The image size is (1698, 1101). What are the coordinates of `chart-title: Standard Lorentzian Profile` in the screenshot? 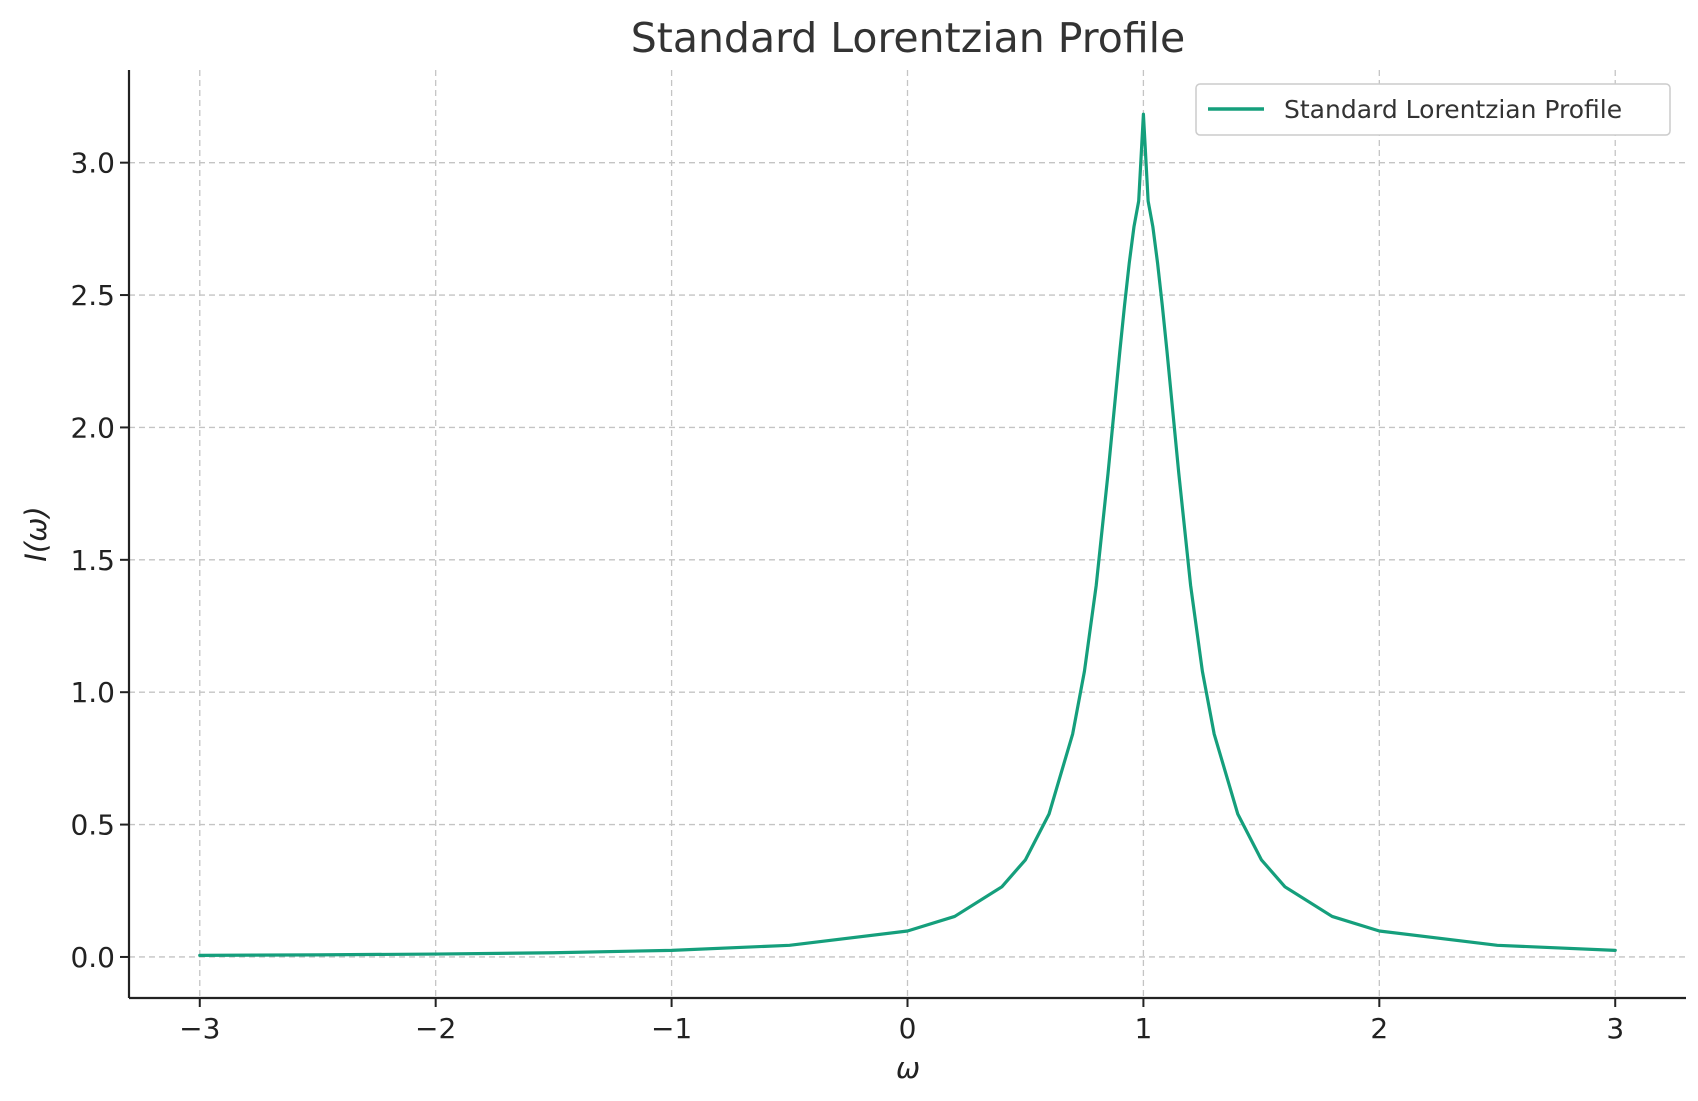 It's located at (908, 38).